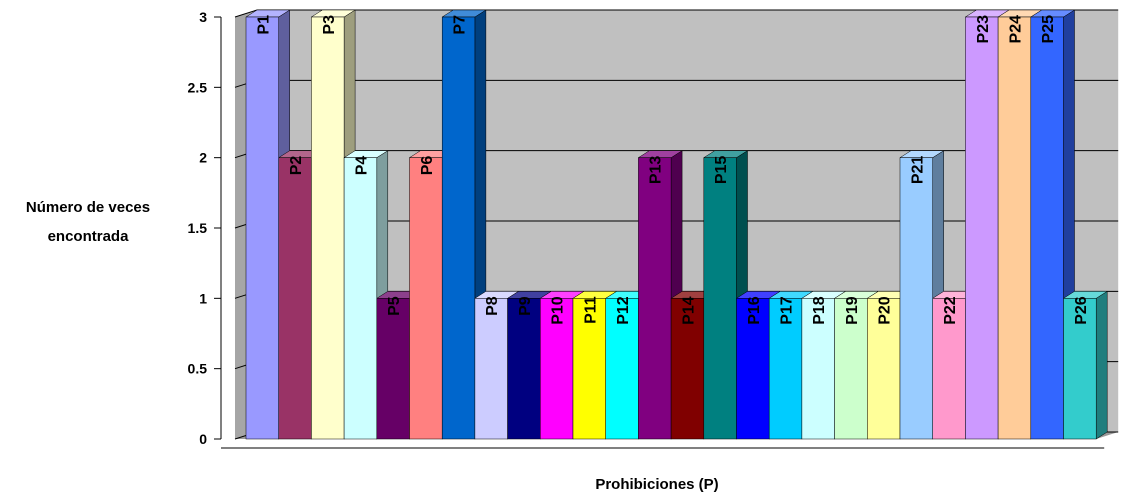 The width and height of the screenshot is (1132, 498). Describe the element at coordinates (361, 166) in the screenshot. I see `bar-label-P4: P4` at that location.